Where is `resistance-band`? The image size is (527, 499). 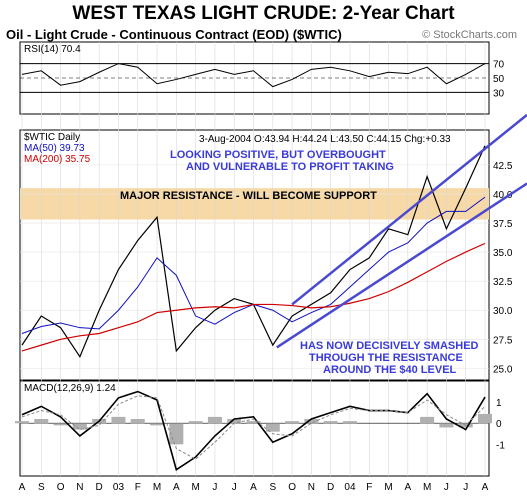 resistance-band is located at coordinates (254, 204).